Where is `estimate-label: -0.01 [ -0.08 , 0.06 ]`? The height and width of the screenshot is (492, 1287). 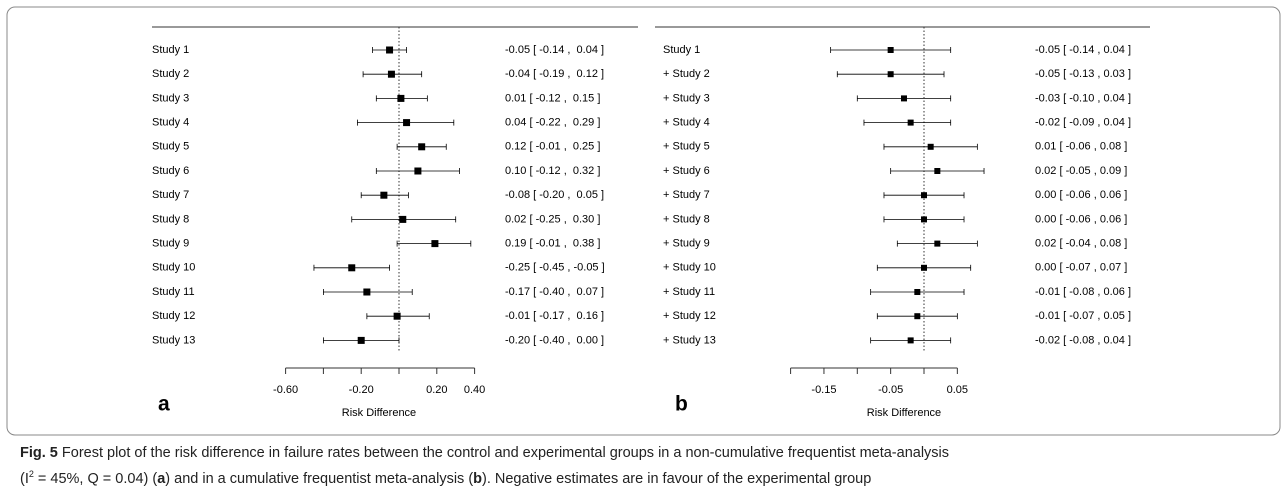 estimate-label: -0.01 [ -0.08 , 0.06 ] is located at coordinates (1083, 292).